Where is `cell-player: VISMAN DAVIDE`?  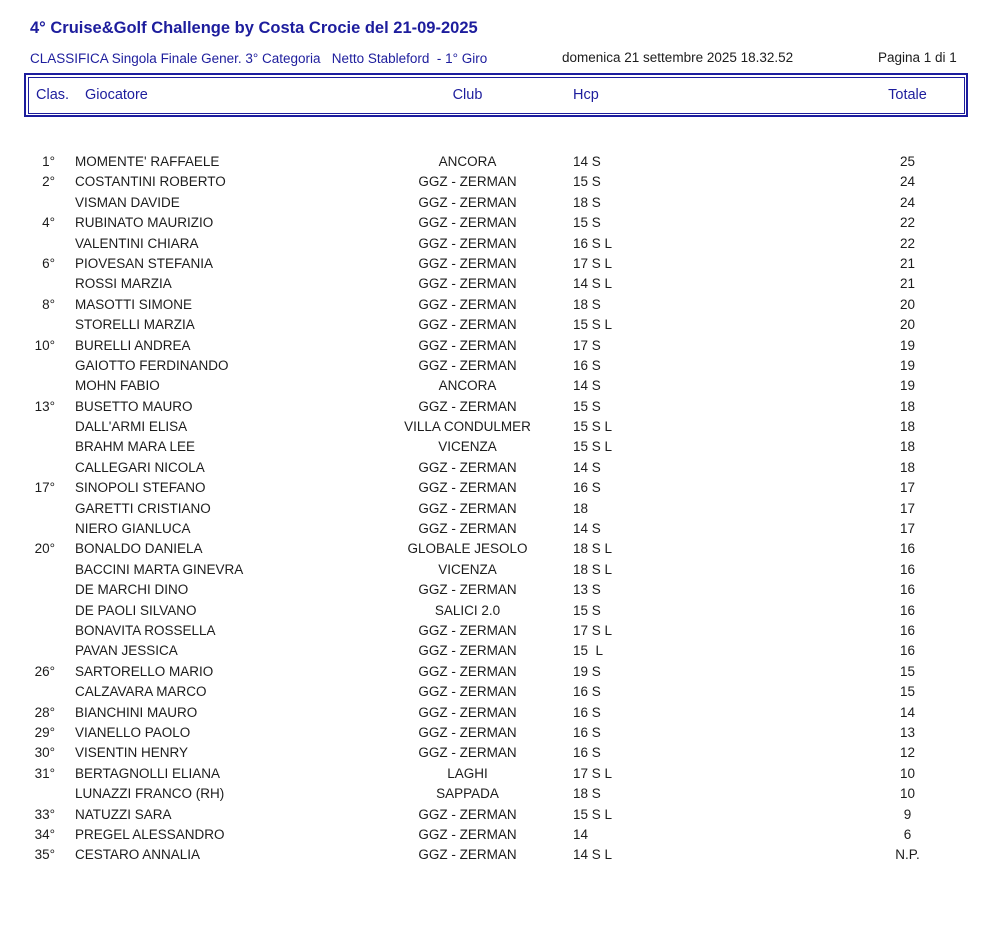
cell-player: VISMAN DAVIDE is located at coordinates (127, 202).